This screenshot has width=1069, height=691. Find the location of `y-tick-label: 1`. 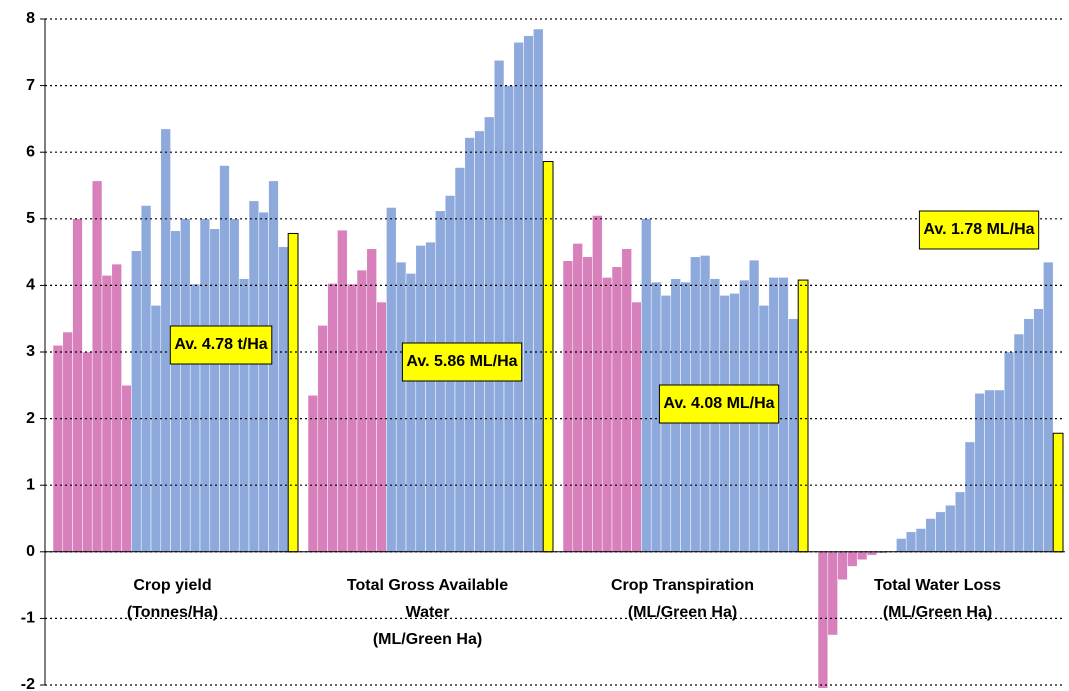

y-tick-label: 1 is located at coordinates (30, 484).